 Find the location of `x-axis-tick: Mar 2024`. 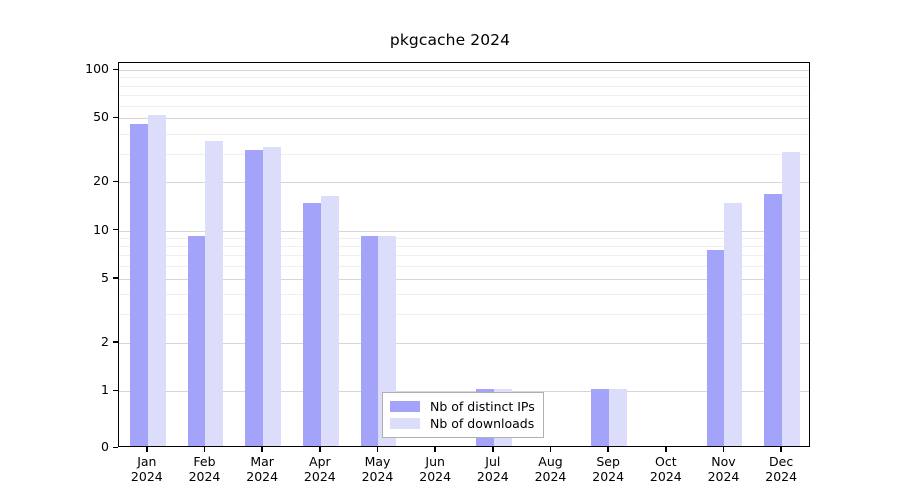

x-axis-tick: Mar 2024 is located at coordinates (262, 473).